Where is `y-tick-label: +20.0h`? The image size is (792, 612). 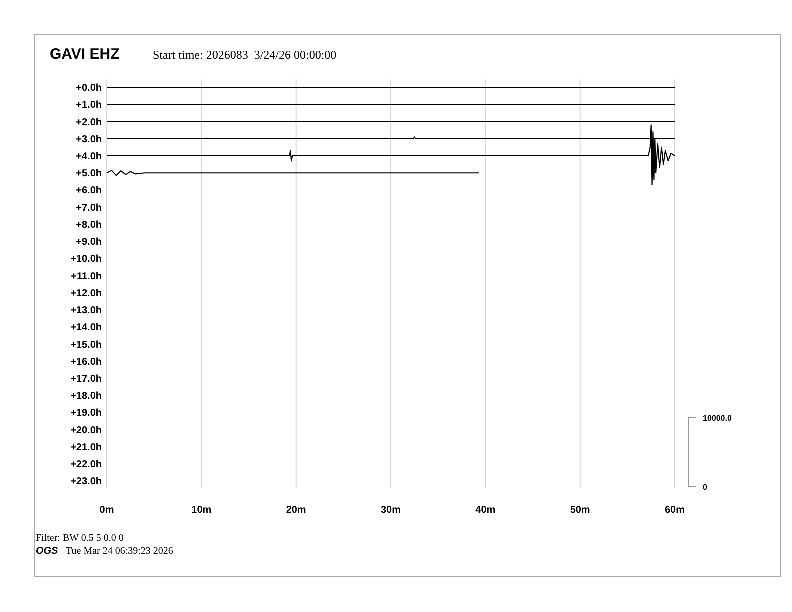 y-tick-label: +20.0h is located at coordinates (86, 430).